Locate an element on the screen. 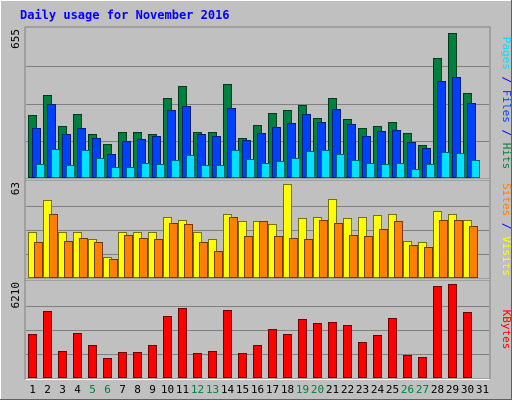 This screenshot has height=405, width=512. day-label-24: 24 is located at coordinates (378, 389).